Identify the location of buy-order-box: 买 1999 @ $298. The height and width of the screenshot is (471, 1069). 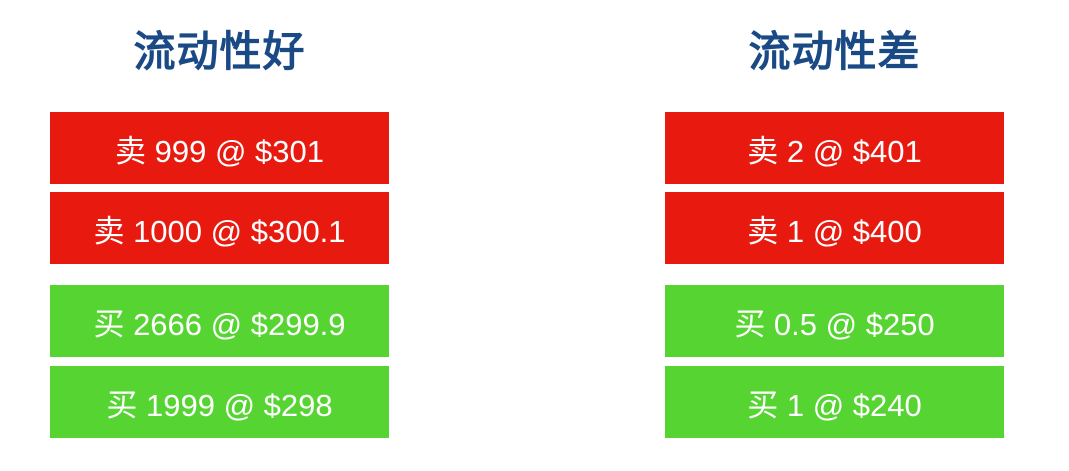
(219, 402).